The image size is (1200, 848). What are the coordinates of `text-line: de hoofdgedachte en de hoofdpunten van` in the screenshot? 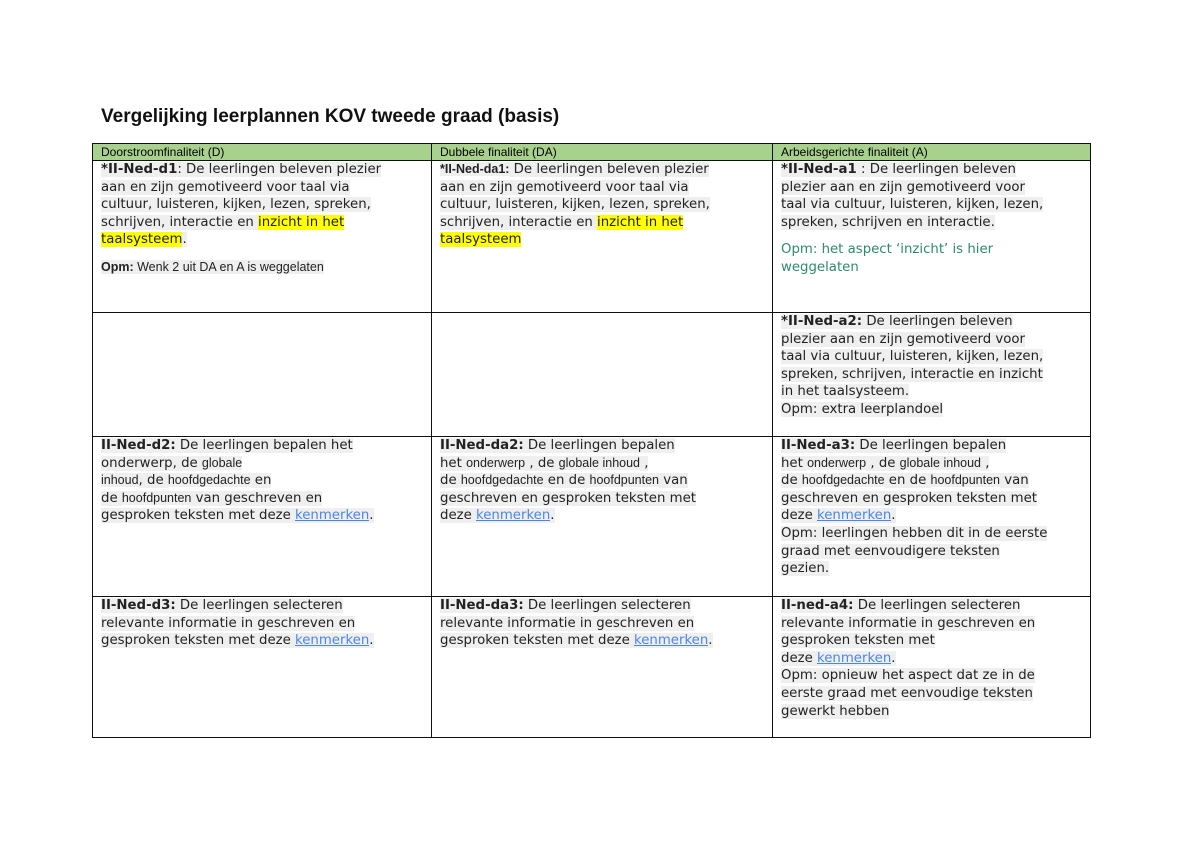 It's located at (602, 481).